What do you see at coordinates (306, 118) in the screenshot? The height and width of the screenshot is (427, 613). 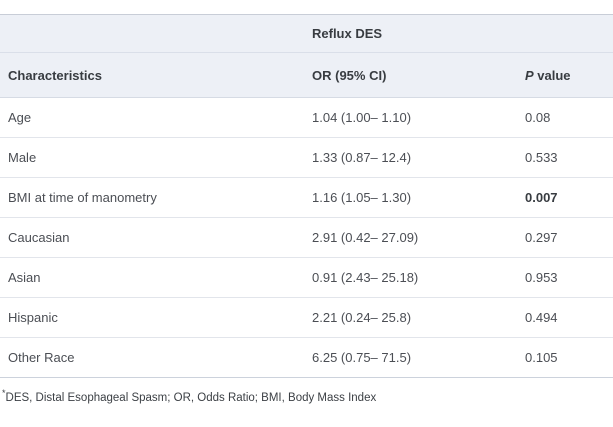 I see `table-row-age: Age 1.04 (1.00– 1.10) 0.08` at bounding box center [306, 118].